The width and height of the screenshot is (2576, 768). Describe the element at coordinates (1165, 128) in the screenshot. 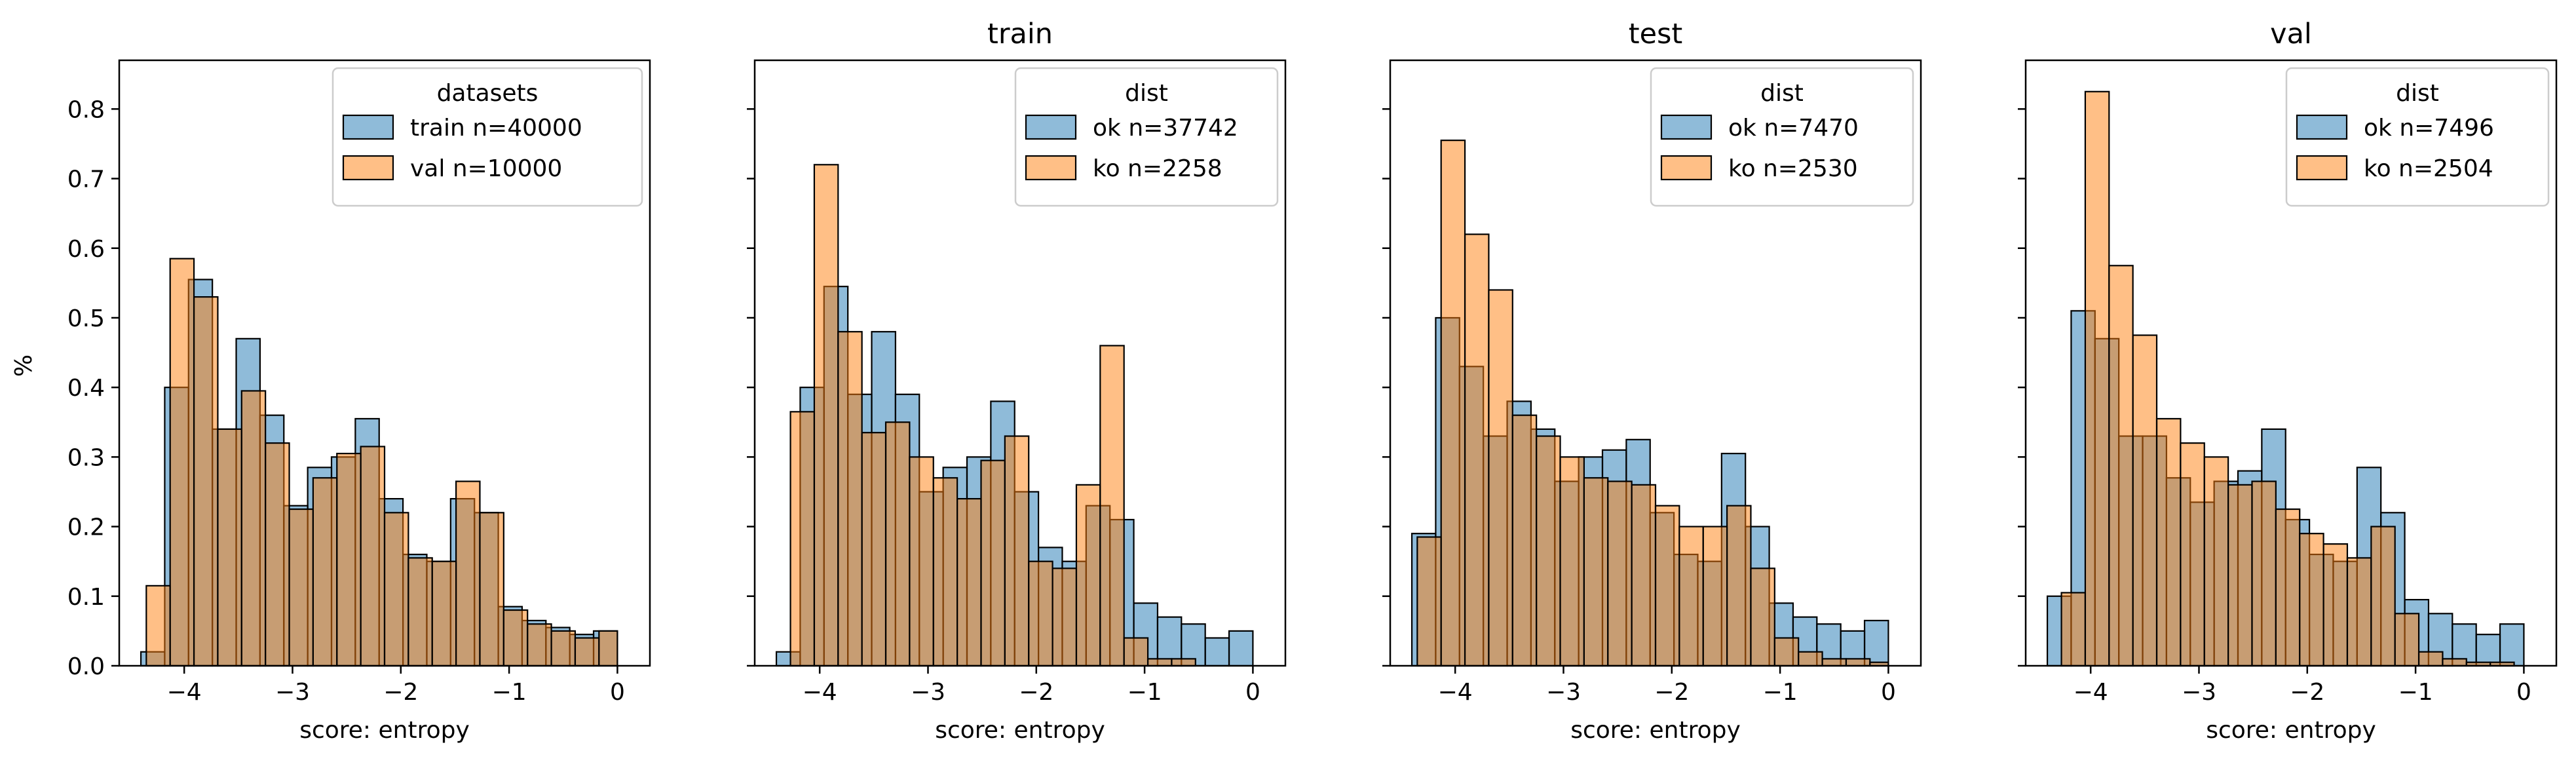

I see `legend-label: ok n=37742` at that location.